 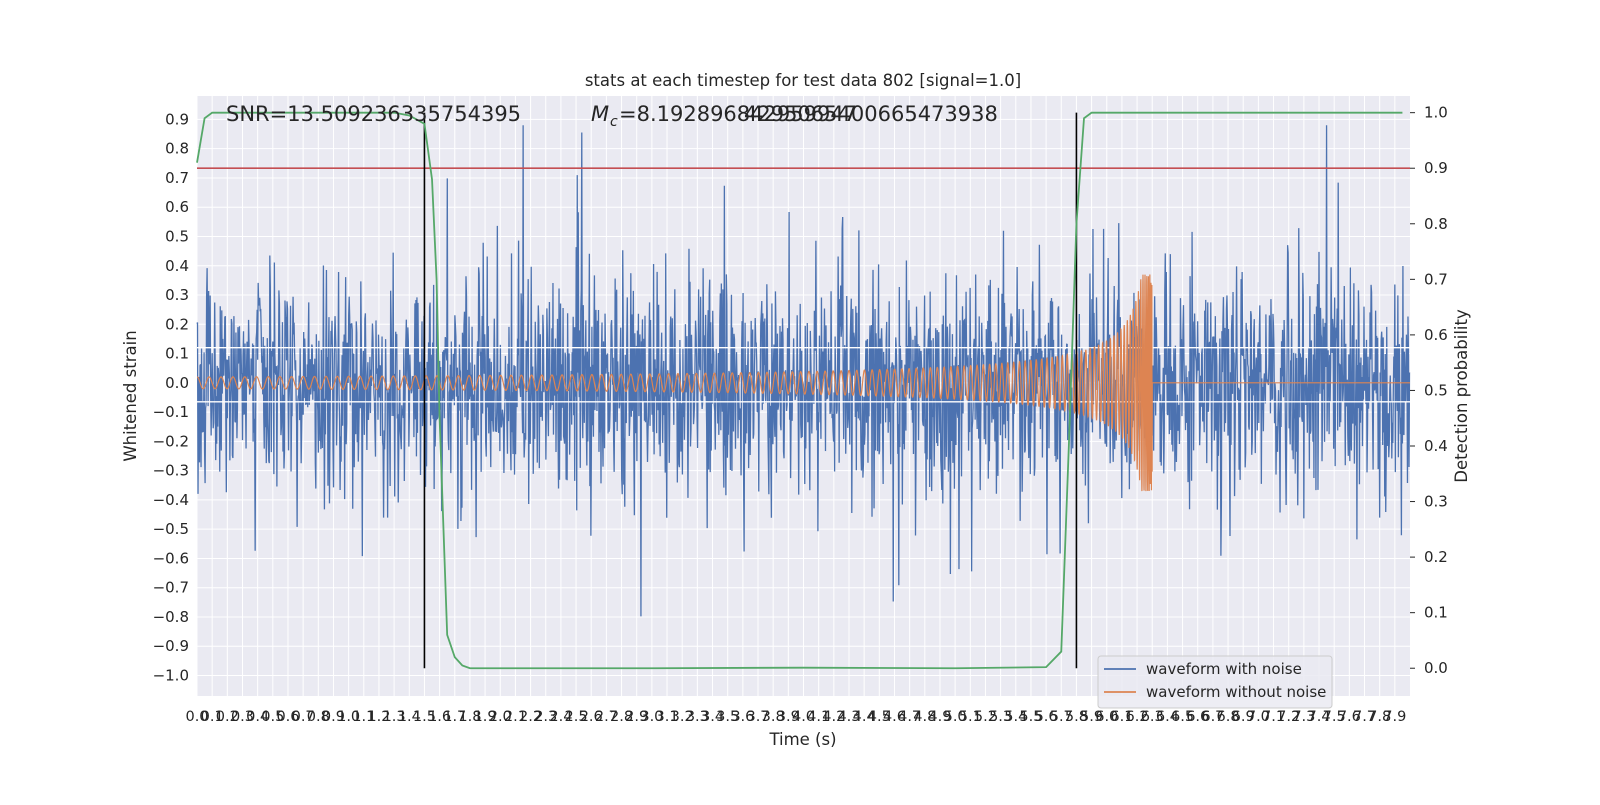 I want to click on x-tick-label: 0.4, so click(x=257, y=717).